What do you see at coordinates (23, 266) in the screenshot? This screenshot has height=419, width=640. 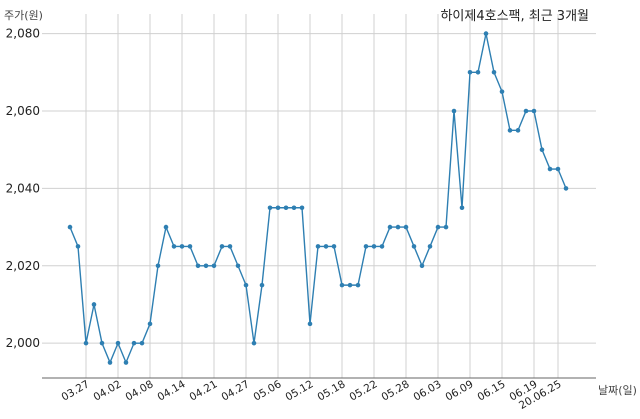 I see `y-tick-label: 2,020` at bounding box center [23, 266].